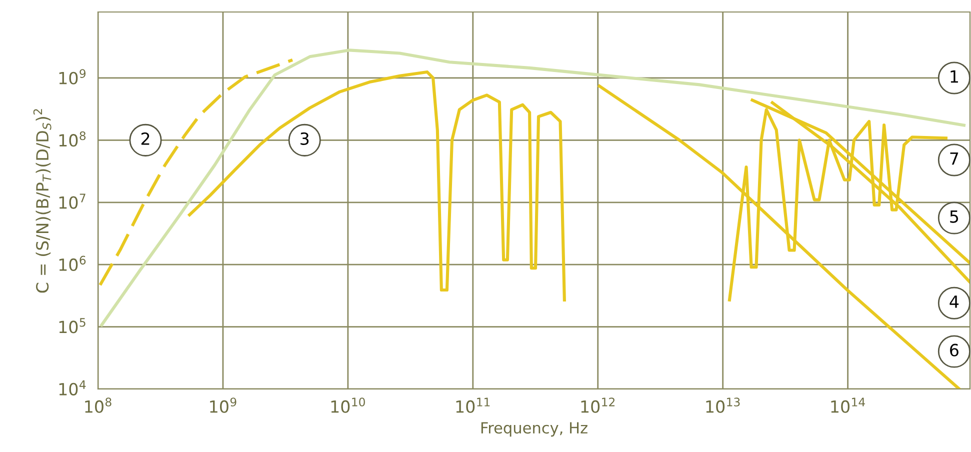 This screenshot has height=452, width=971. Describe the element at coordinates (534, 429) in the screenshot. I see `x-axis-title: Frequency, Hz` at that location.